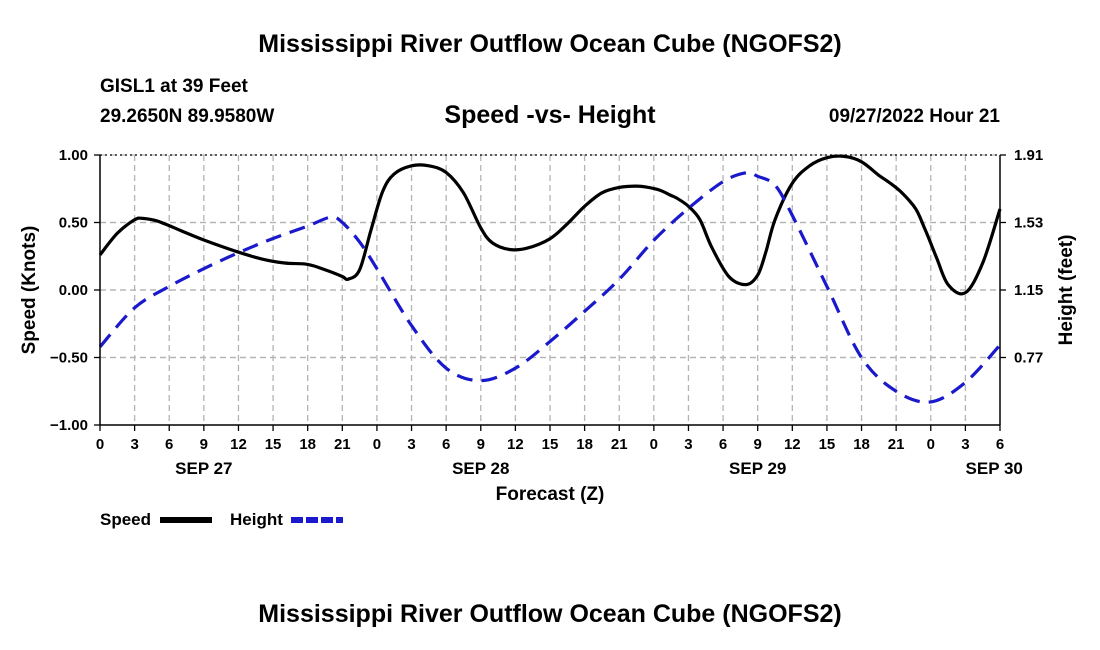 The height and width of the screenshot is (650, 1100). Describe the element at coordinates (1028, 155) in the screenshot. I see `y2-tick-label: 1.91` at that location.